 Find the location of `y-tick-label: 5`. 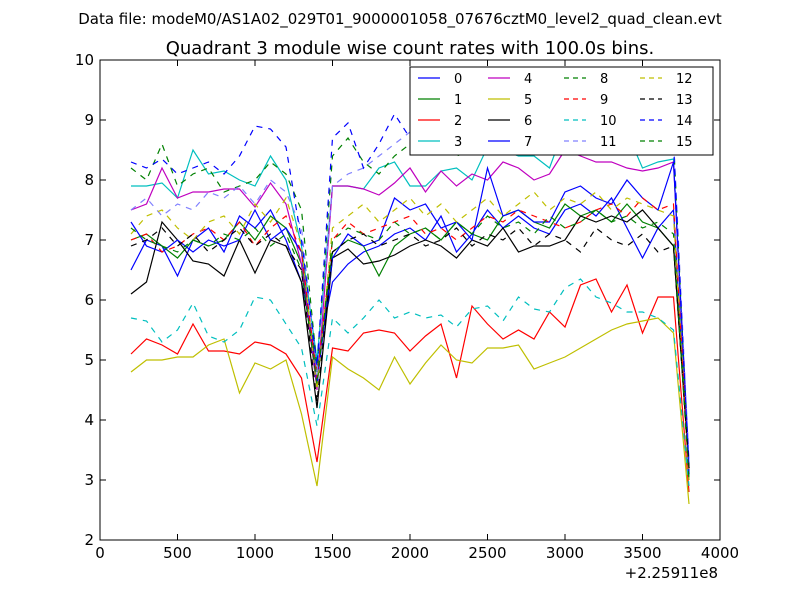

y-tick-label: 5 is located at coordinates (89, 360).